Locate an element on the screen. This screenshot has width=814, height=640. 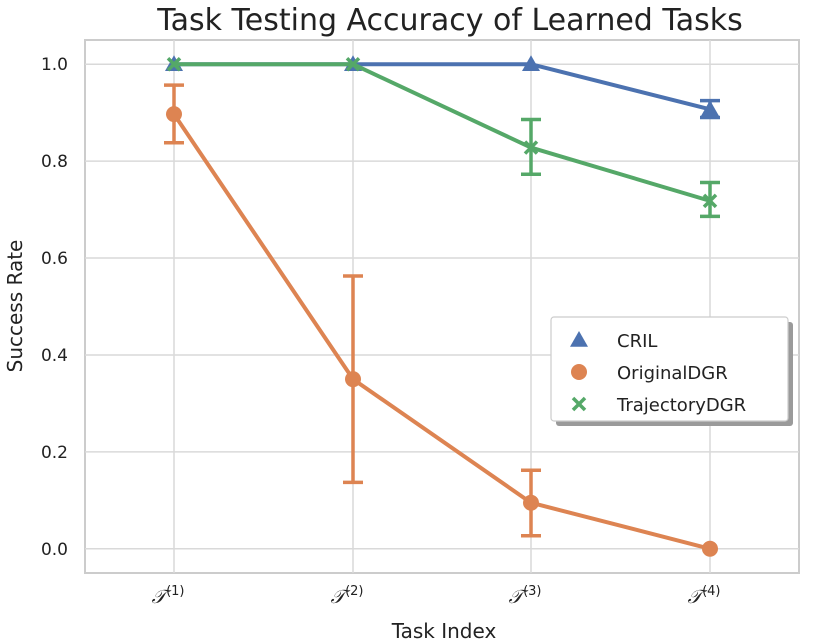
y-tick-label: 0.6 is located at coordinates (54, 259).